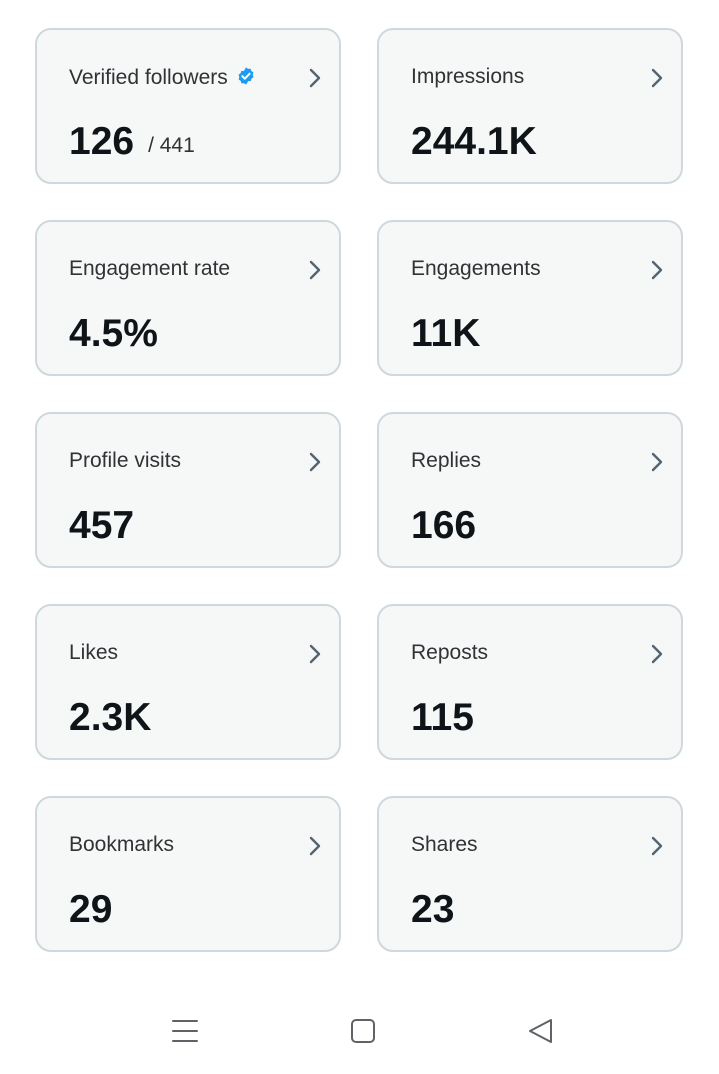 Image resolution: width=719 pixels, height=1074 pixels. I want to click on card-bookmarks: Bookmarks 29, so click(188, 874).